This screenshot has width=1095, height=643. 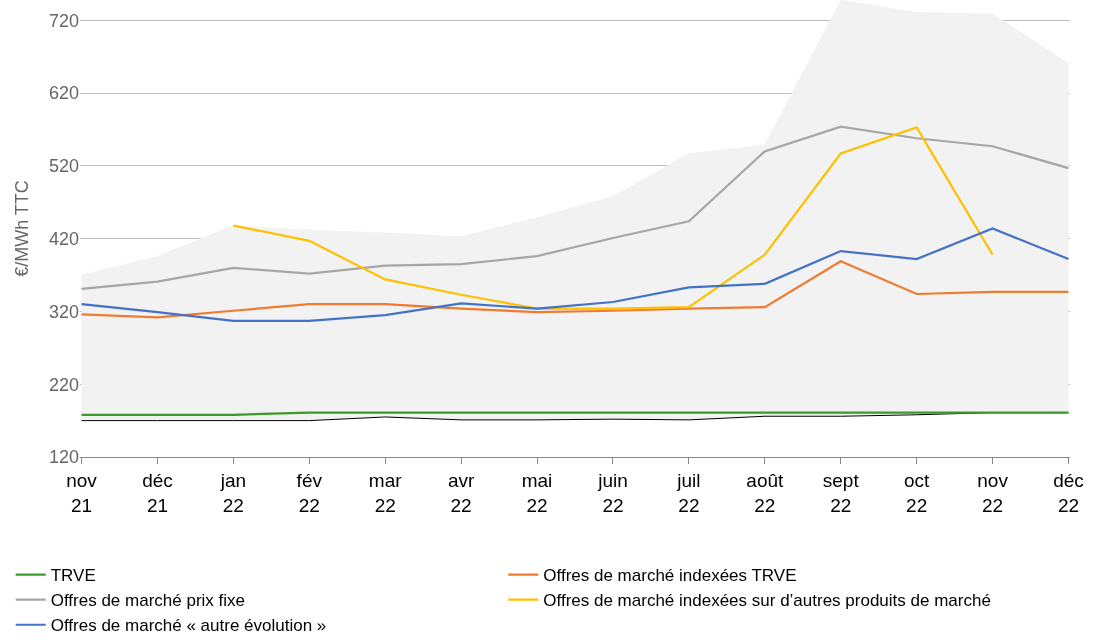 I want to click on x-tick-label: oct 22, so click(x=917, y=492).